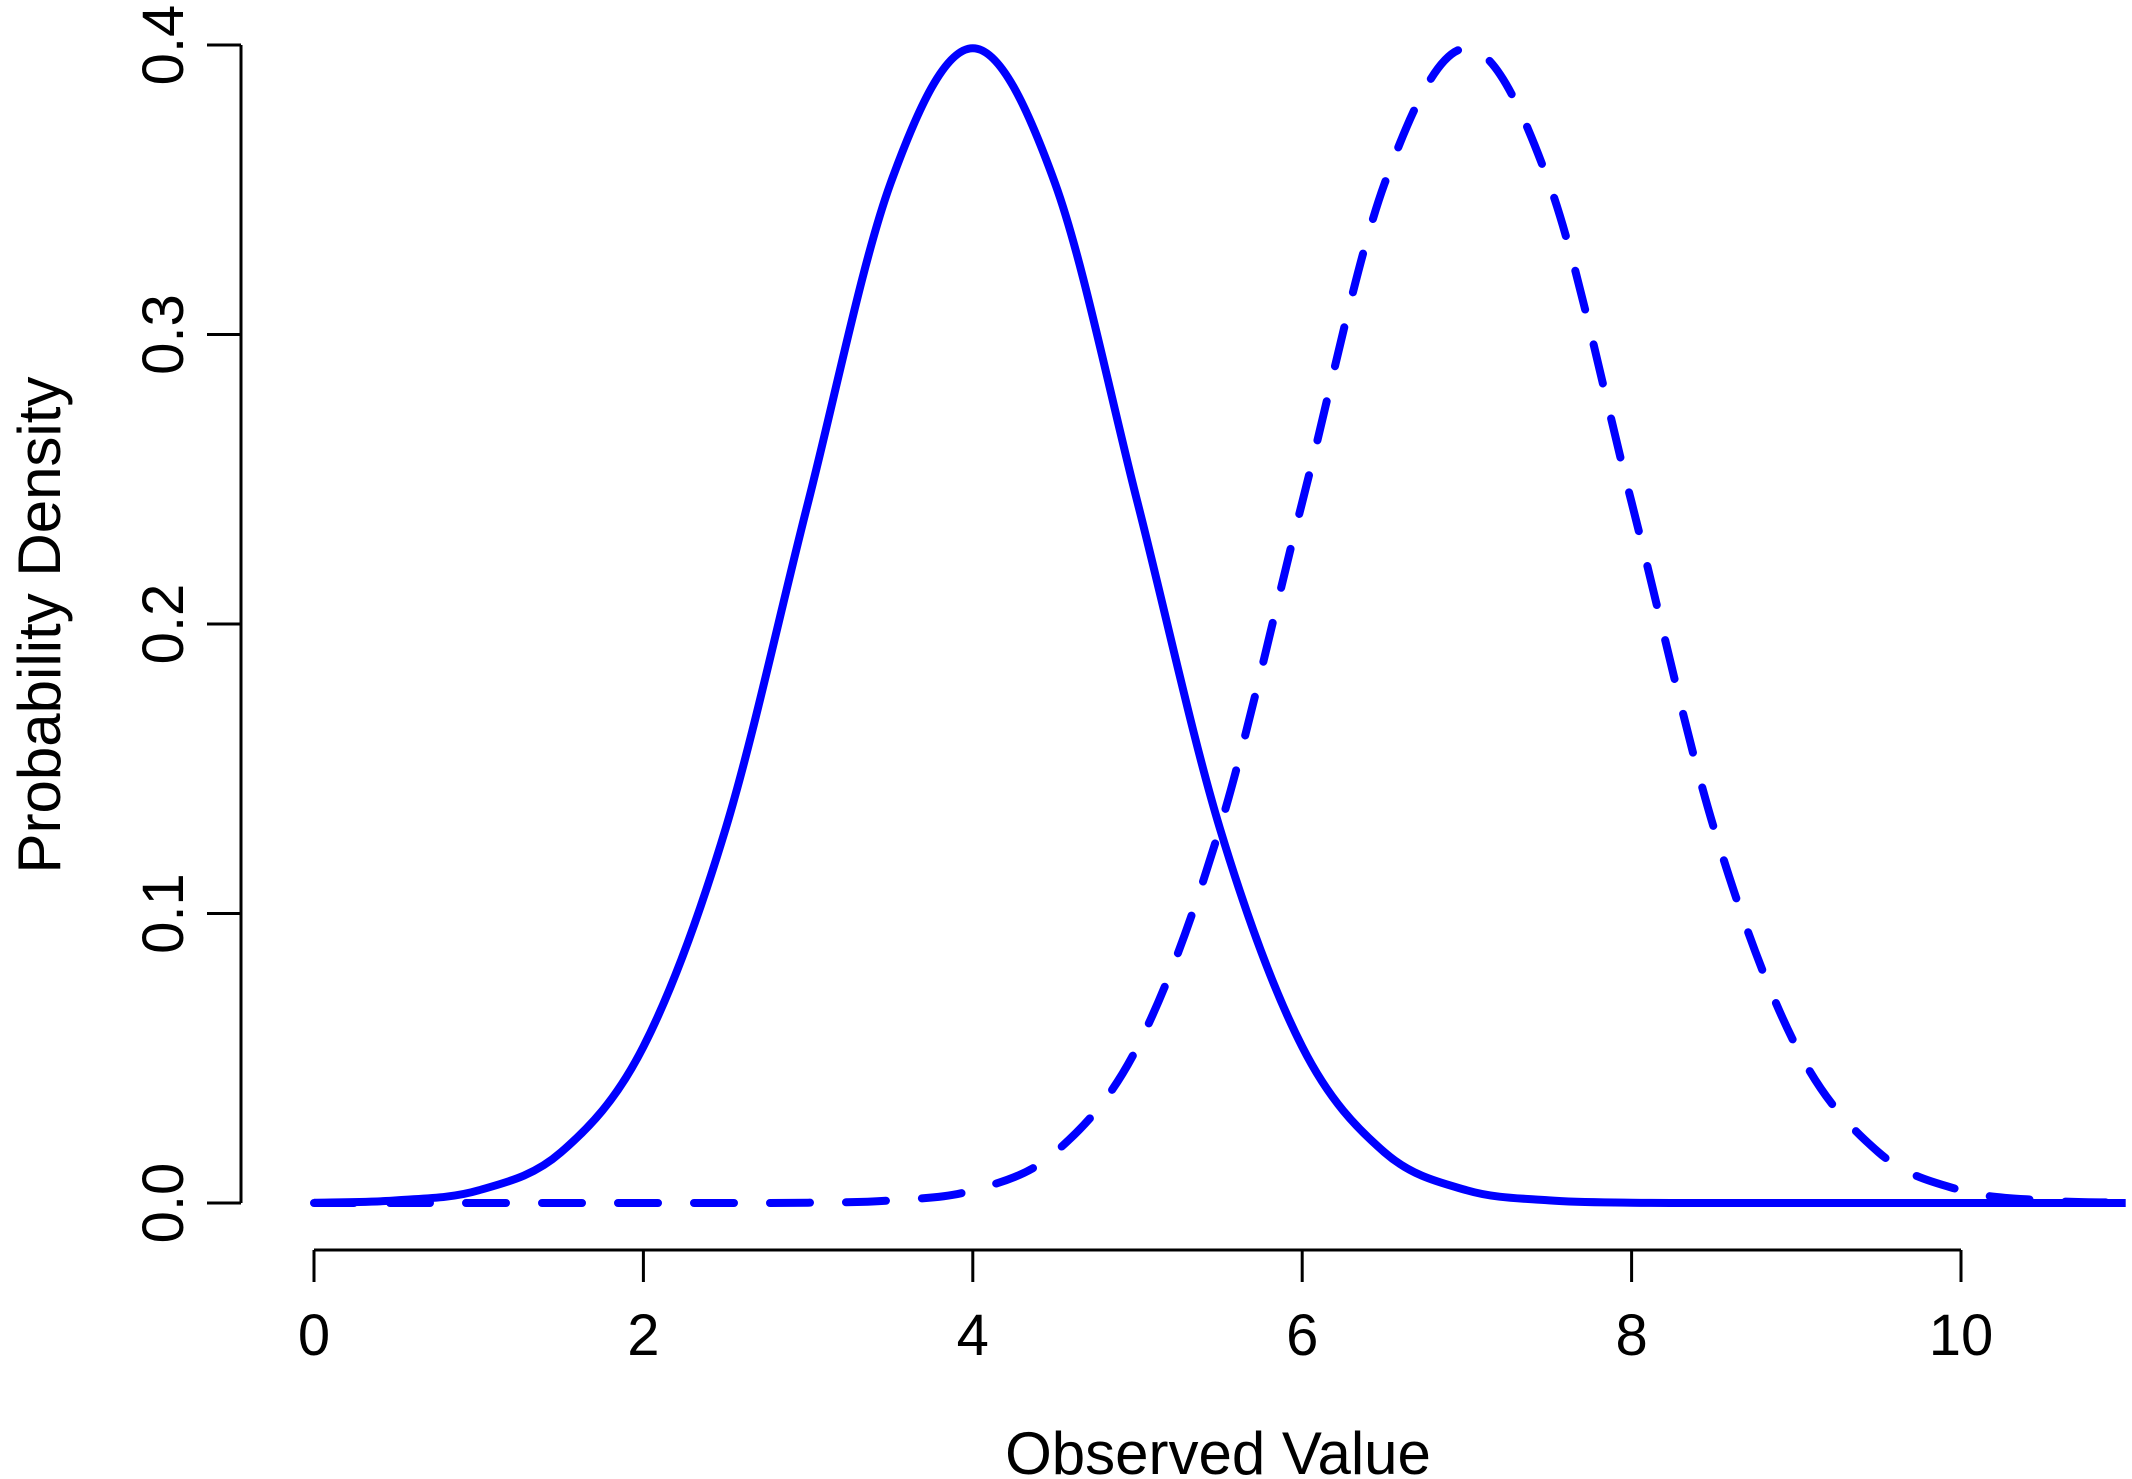  What do you see at coordinates (973, 1335) in the screenshot?
I see `x-tick-label: 4` at bounding box center [973, 1335].